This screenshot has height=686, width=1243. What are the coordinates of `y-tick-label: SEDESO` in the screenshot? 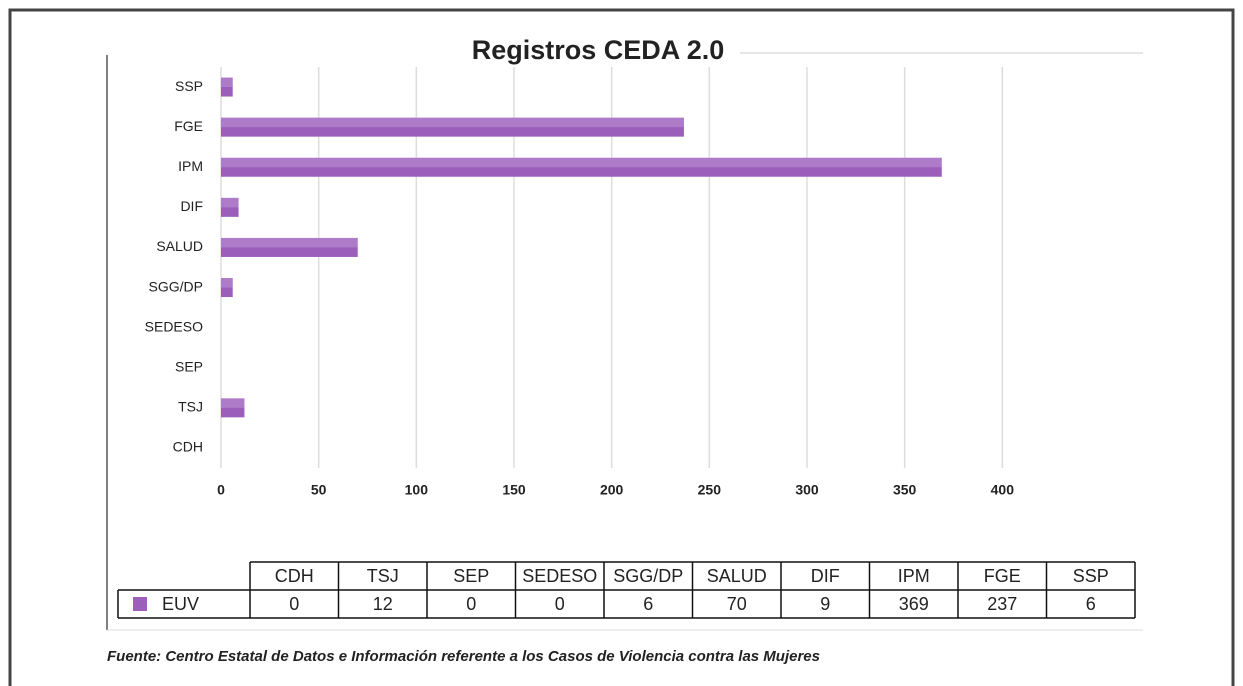 It's located at (174, 326).